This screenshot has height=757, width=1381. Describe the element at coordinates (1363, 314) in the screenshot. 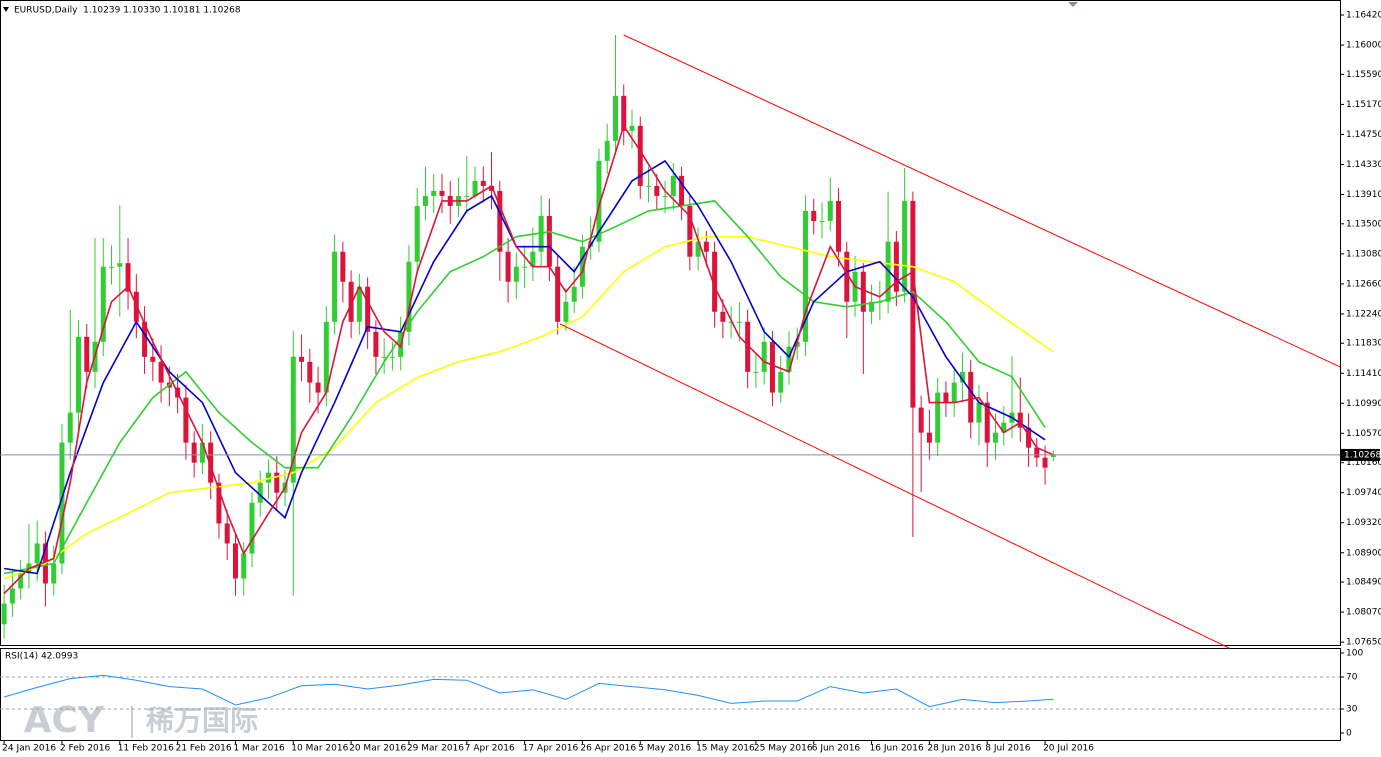

I see `y-tick-label: 1.12240` at that location.